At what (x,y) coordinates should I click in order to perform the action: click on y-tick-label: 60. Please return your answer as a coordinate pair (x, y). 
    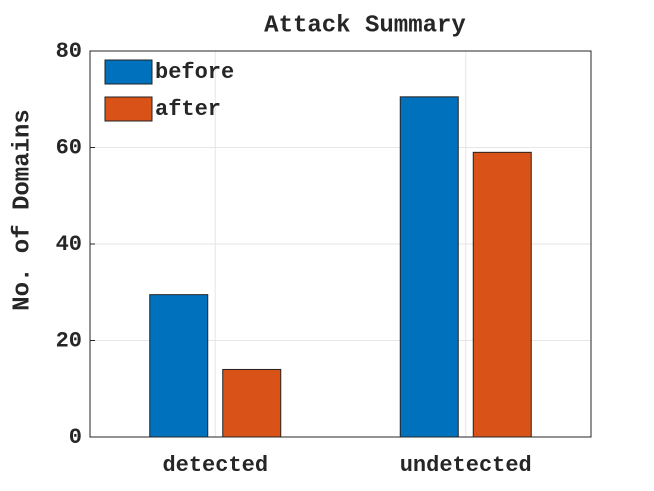
    Looking at the image, I should click on (69, 147).